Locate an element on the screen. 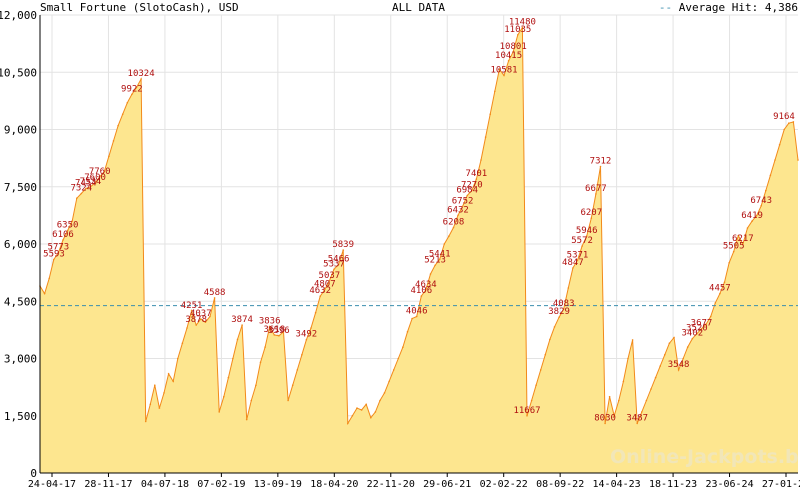  data-label: 7312 is located at coordinates (601, 162).